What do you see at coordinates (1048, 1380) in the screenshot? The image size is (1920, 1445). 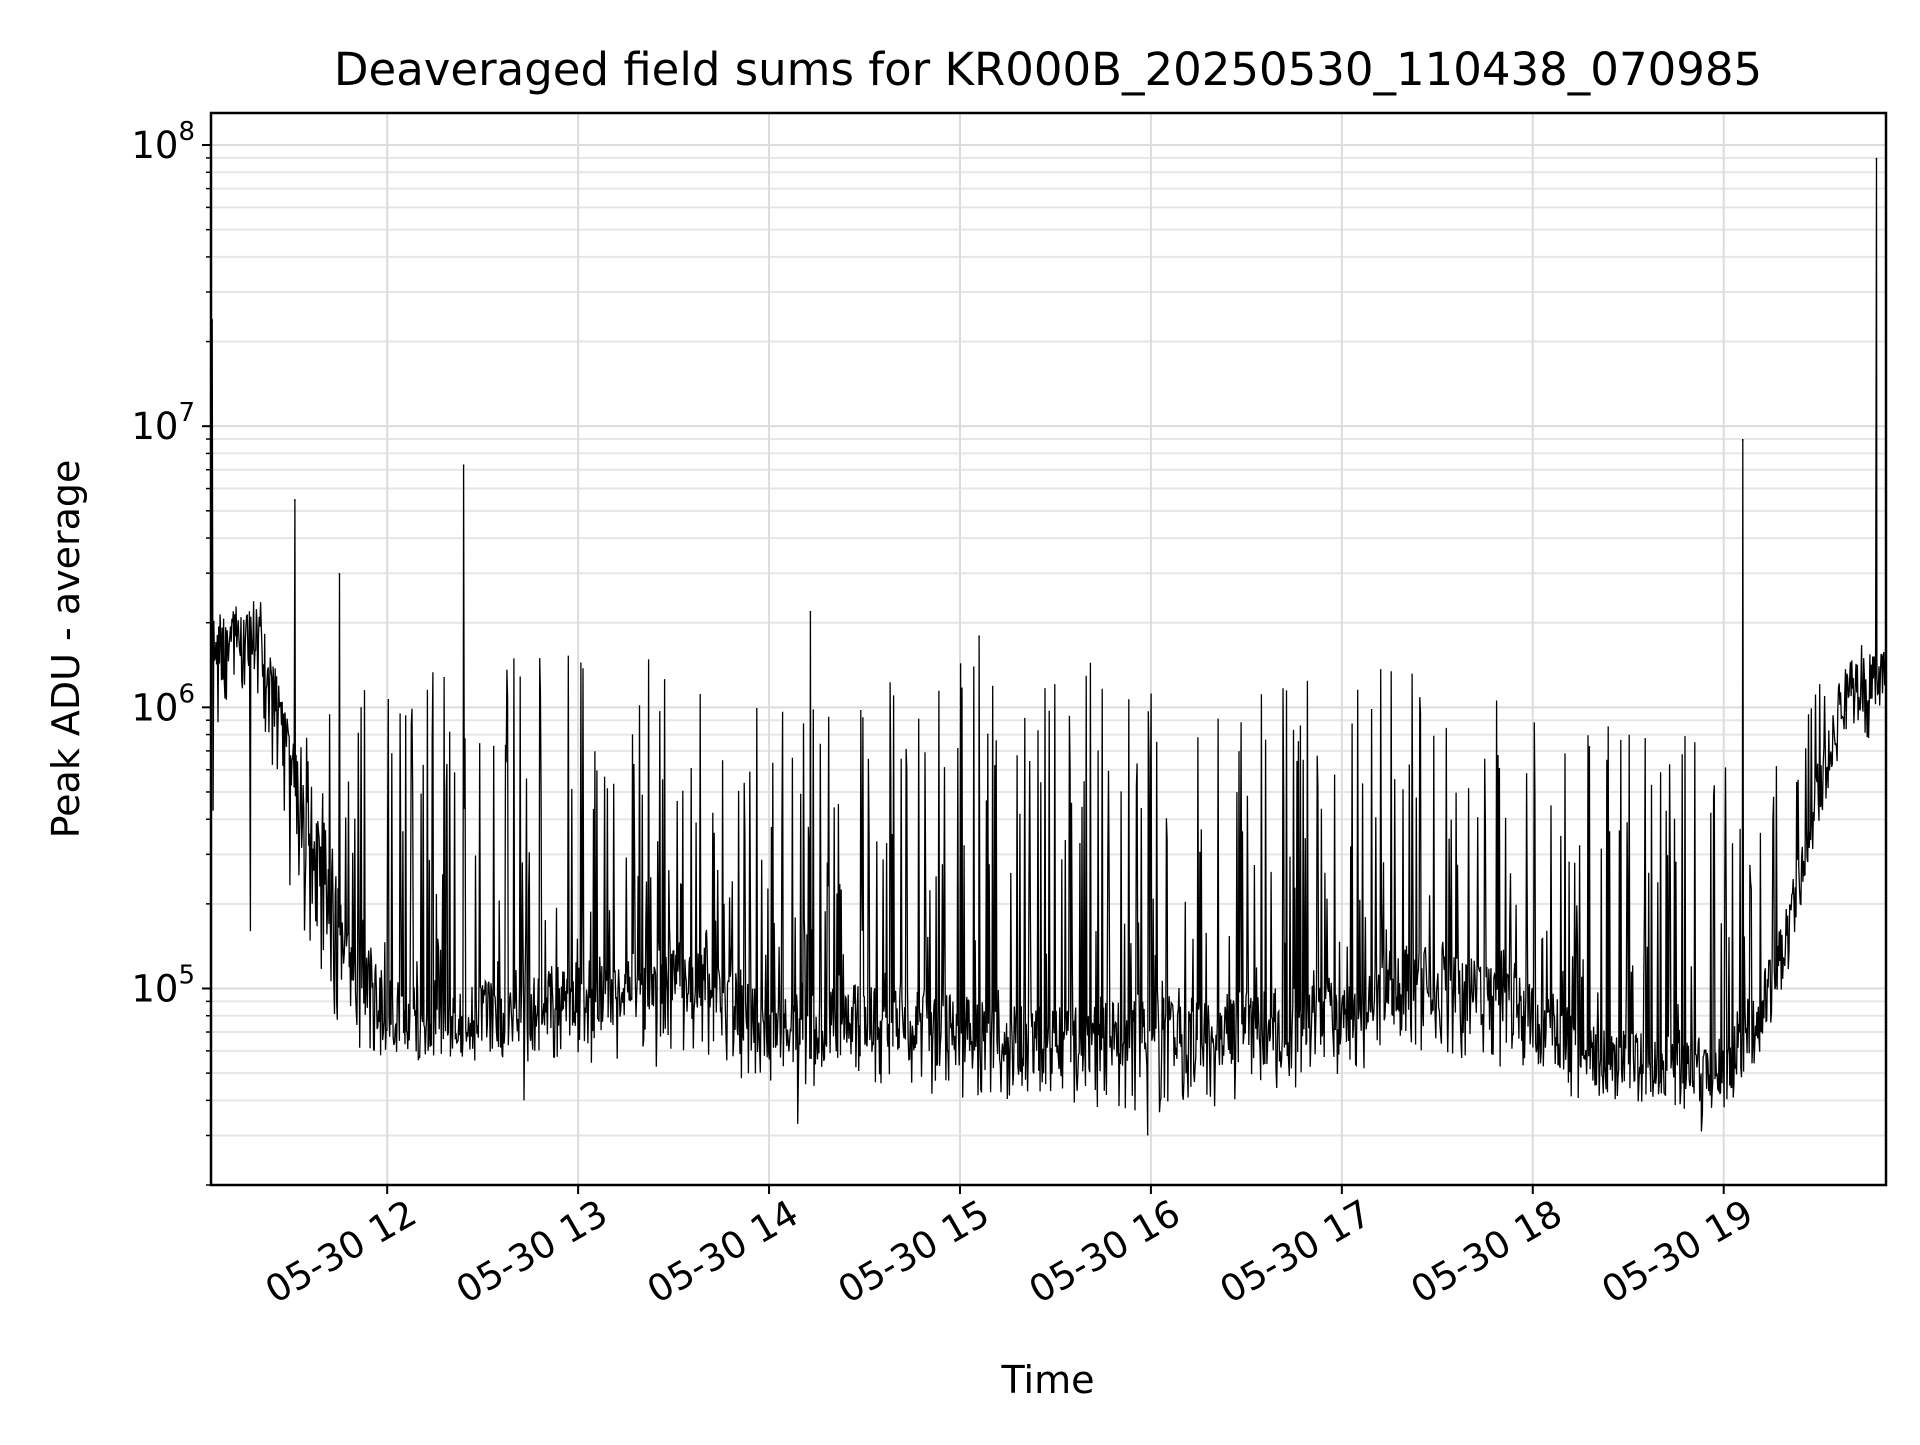 I see `x-axis-label: Time` at bounding box center [1048, 1380].